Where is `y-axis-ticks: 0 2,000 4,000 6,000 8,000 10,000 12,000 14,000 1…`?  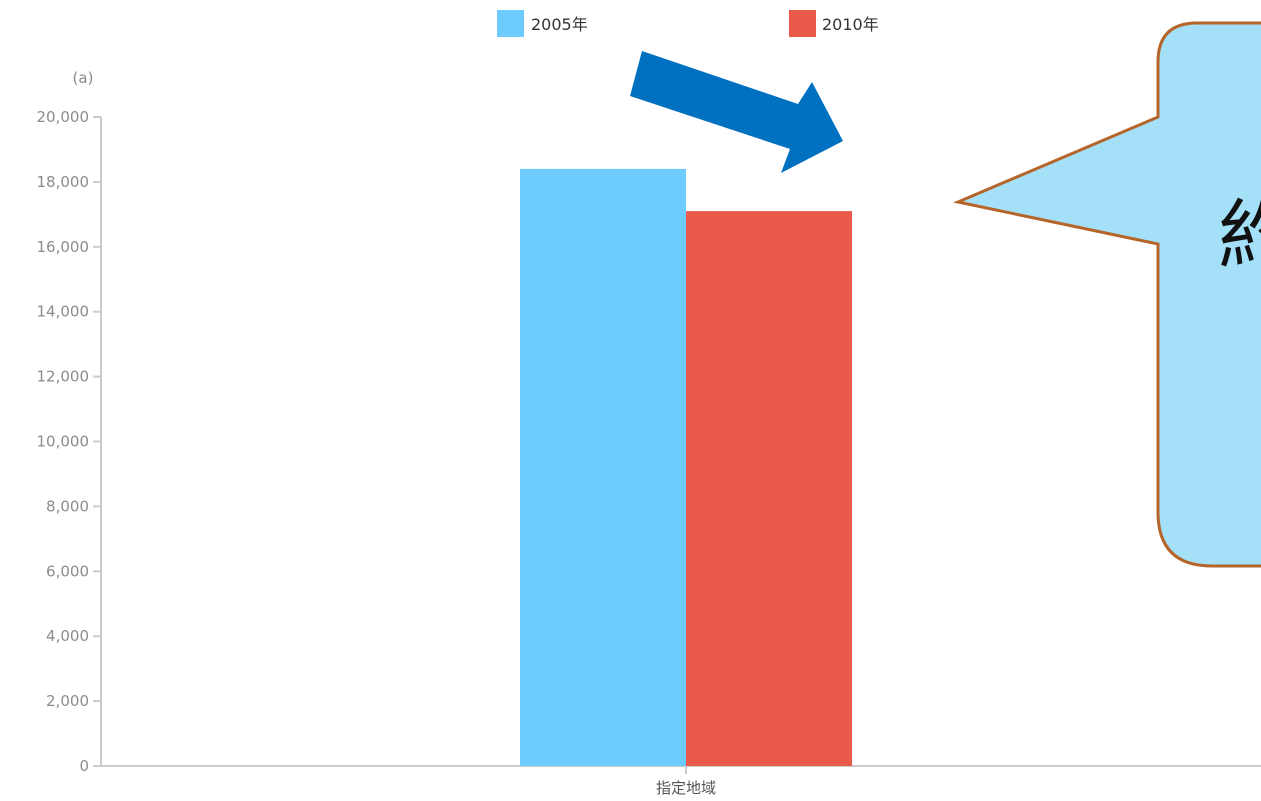
y-axis-ticks: 0 2,000 4,000 6,000 8,000 10,000 12,000 14,000 1… is located at coordinates (69, 441).